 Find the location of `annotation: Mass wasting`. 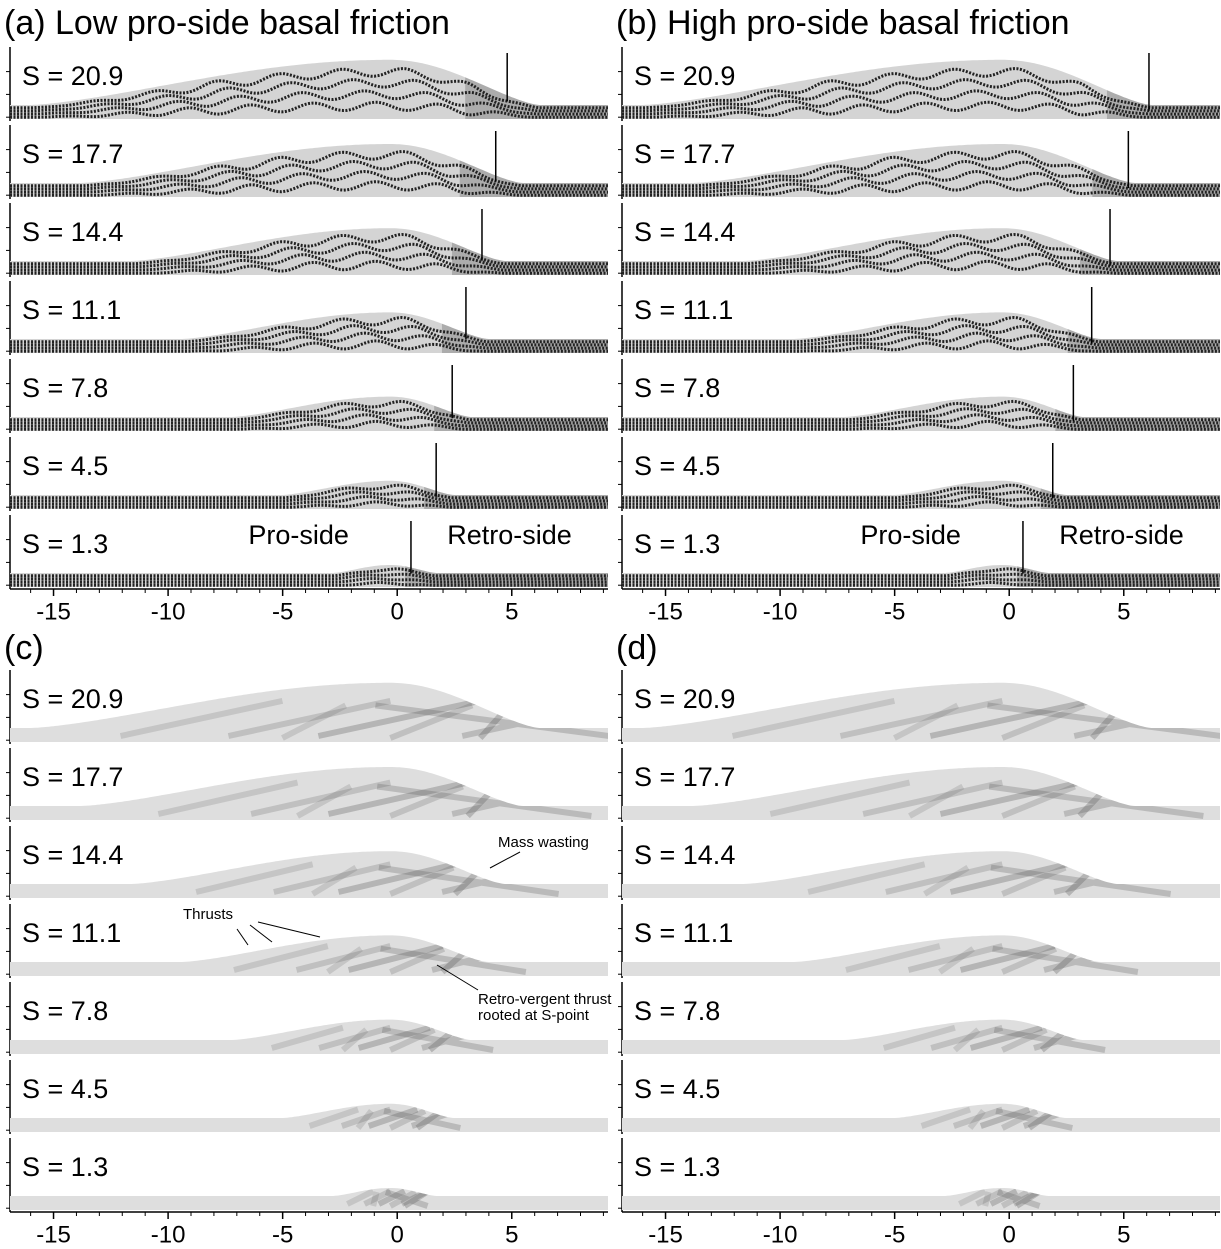

annotation: Mass wasting is located at coordinates (543, 842).